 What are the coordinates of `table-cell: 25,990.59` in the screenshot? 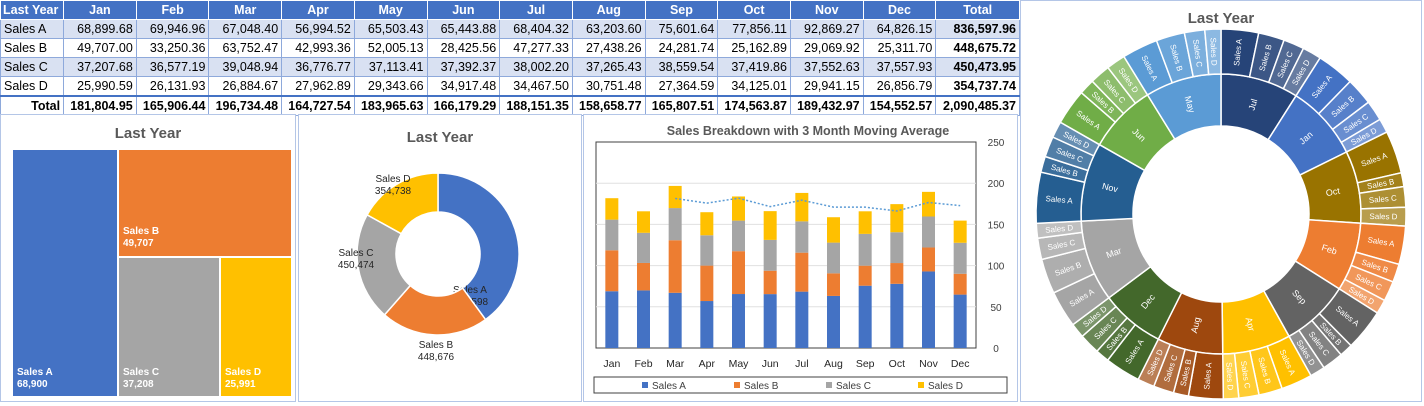 It's located at (100, 86).